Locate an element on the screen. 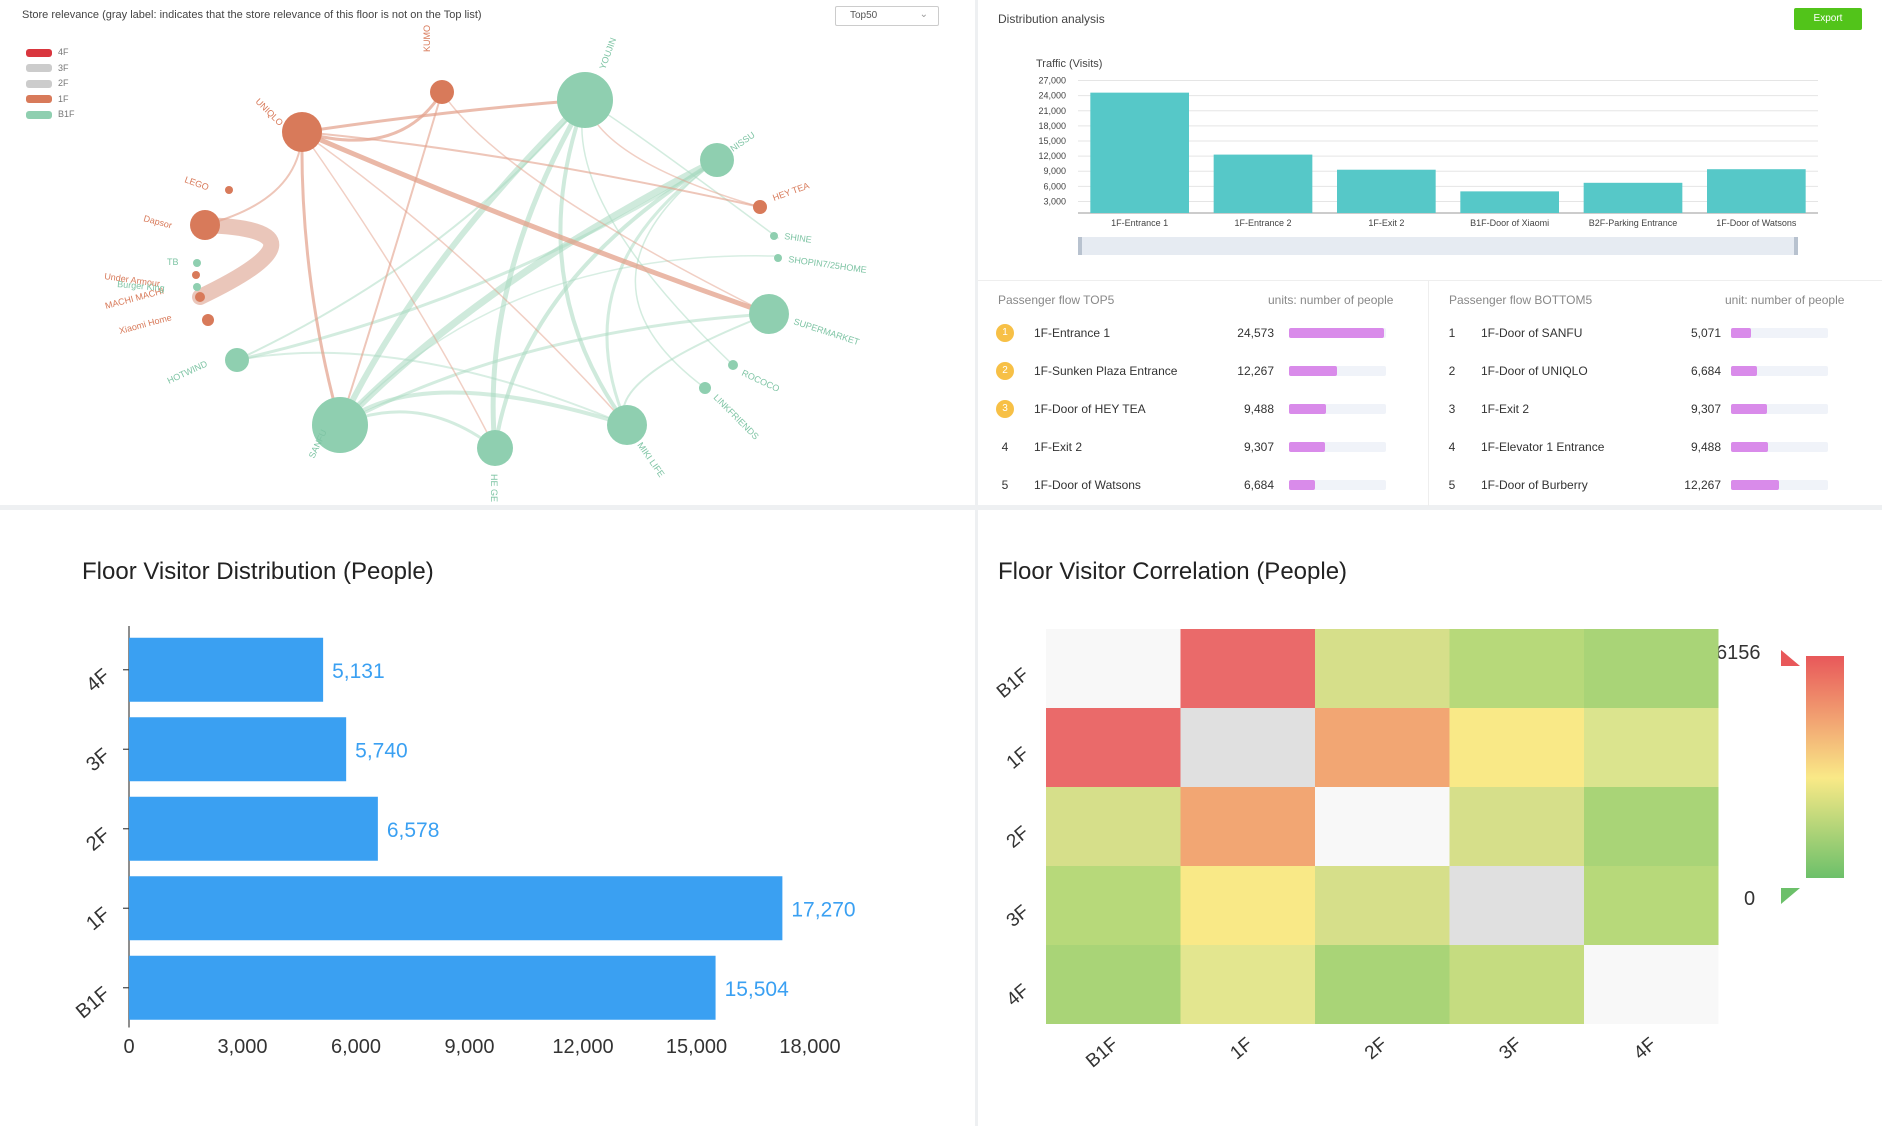 The width and height of the screenshot is (1882, 1126). legend-item-1f: 1F is located at coordinates (47, 99).